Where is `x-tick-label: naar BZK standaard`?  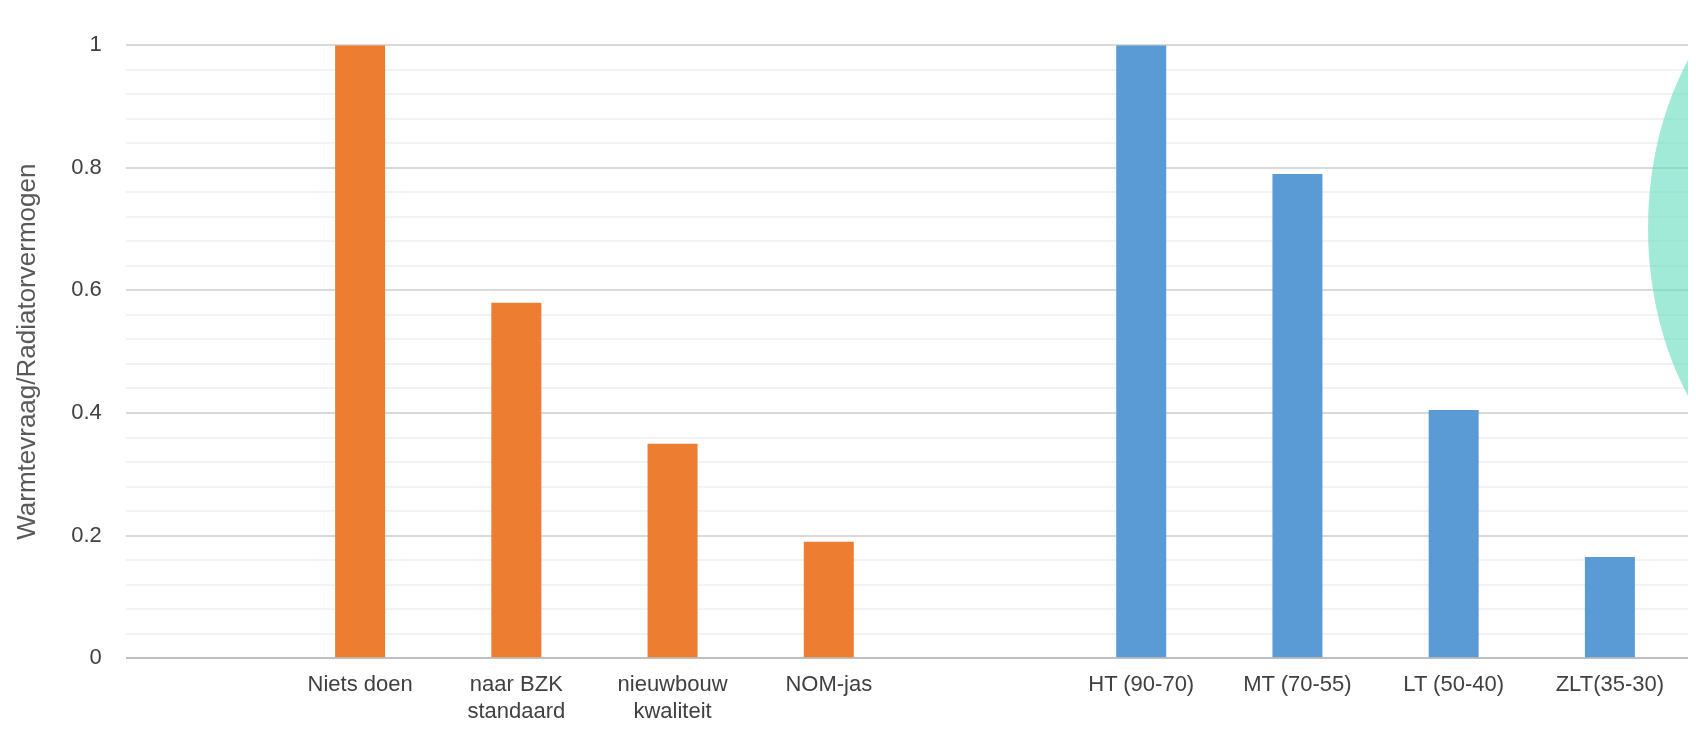 x-tick-label: naar BZK standaard is located at coordinates (516, 697).